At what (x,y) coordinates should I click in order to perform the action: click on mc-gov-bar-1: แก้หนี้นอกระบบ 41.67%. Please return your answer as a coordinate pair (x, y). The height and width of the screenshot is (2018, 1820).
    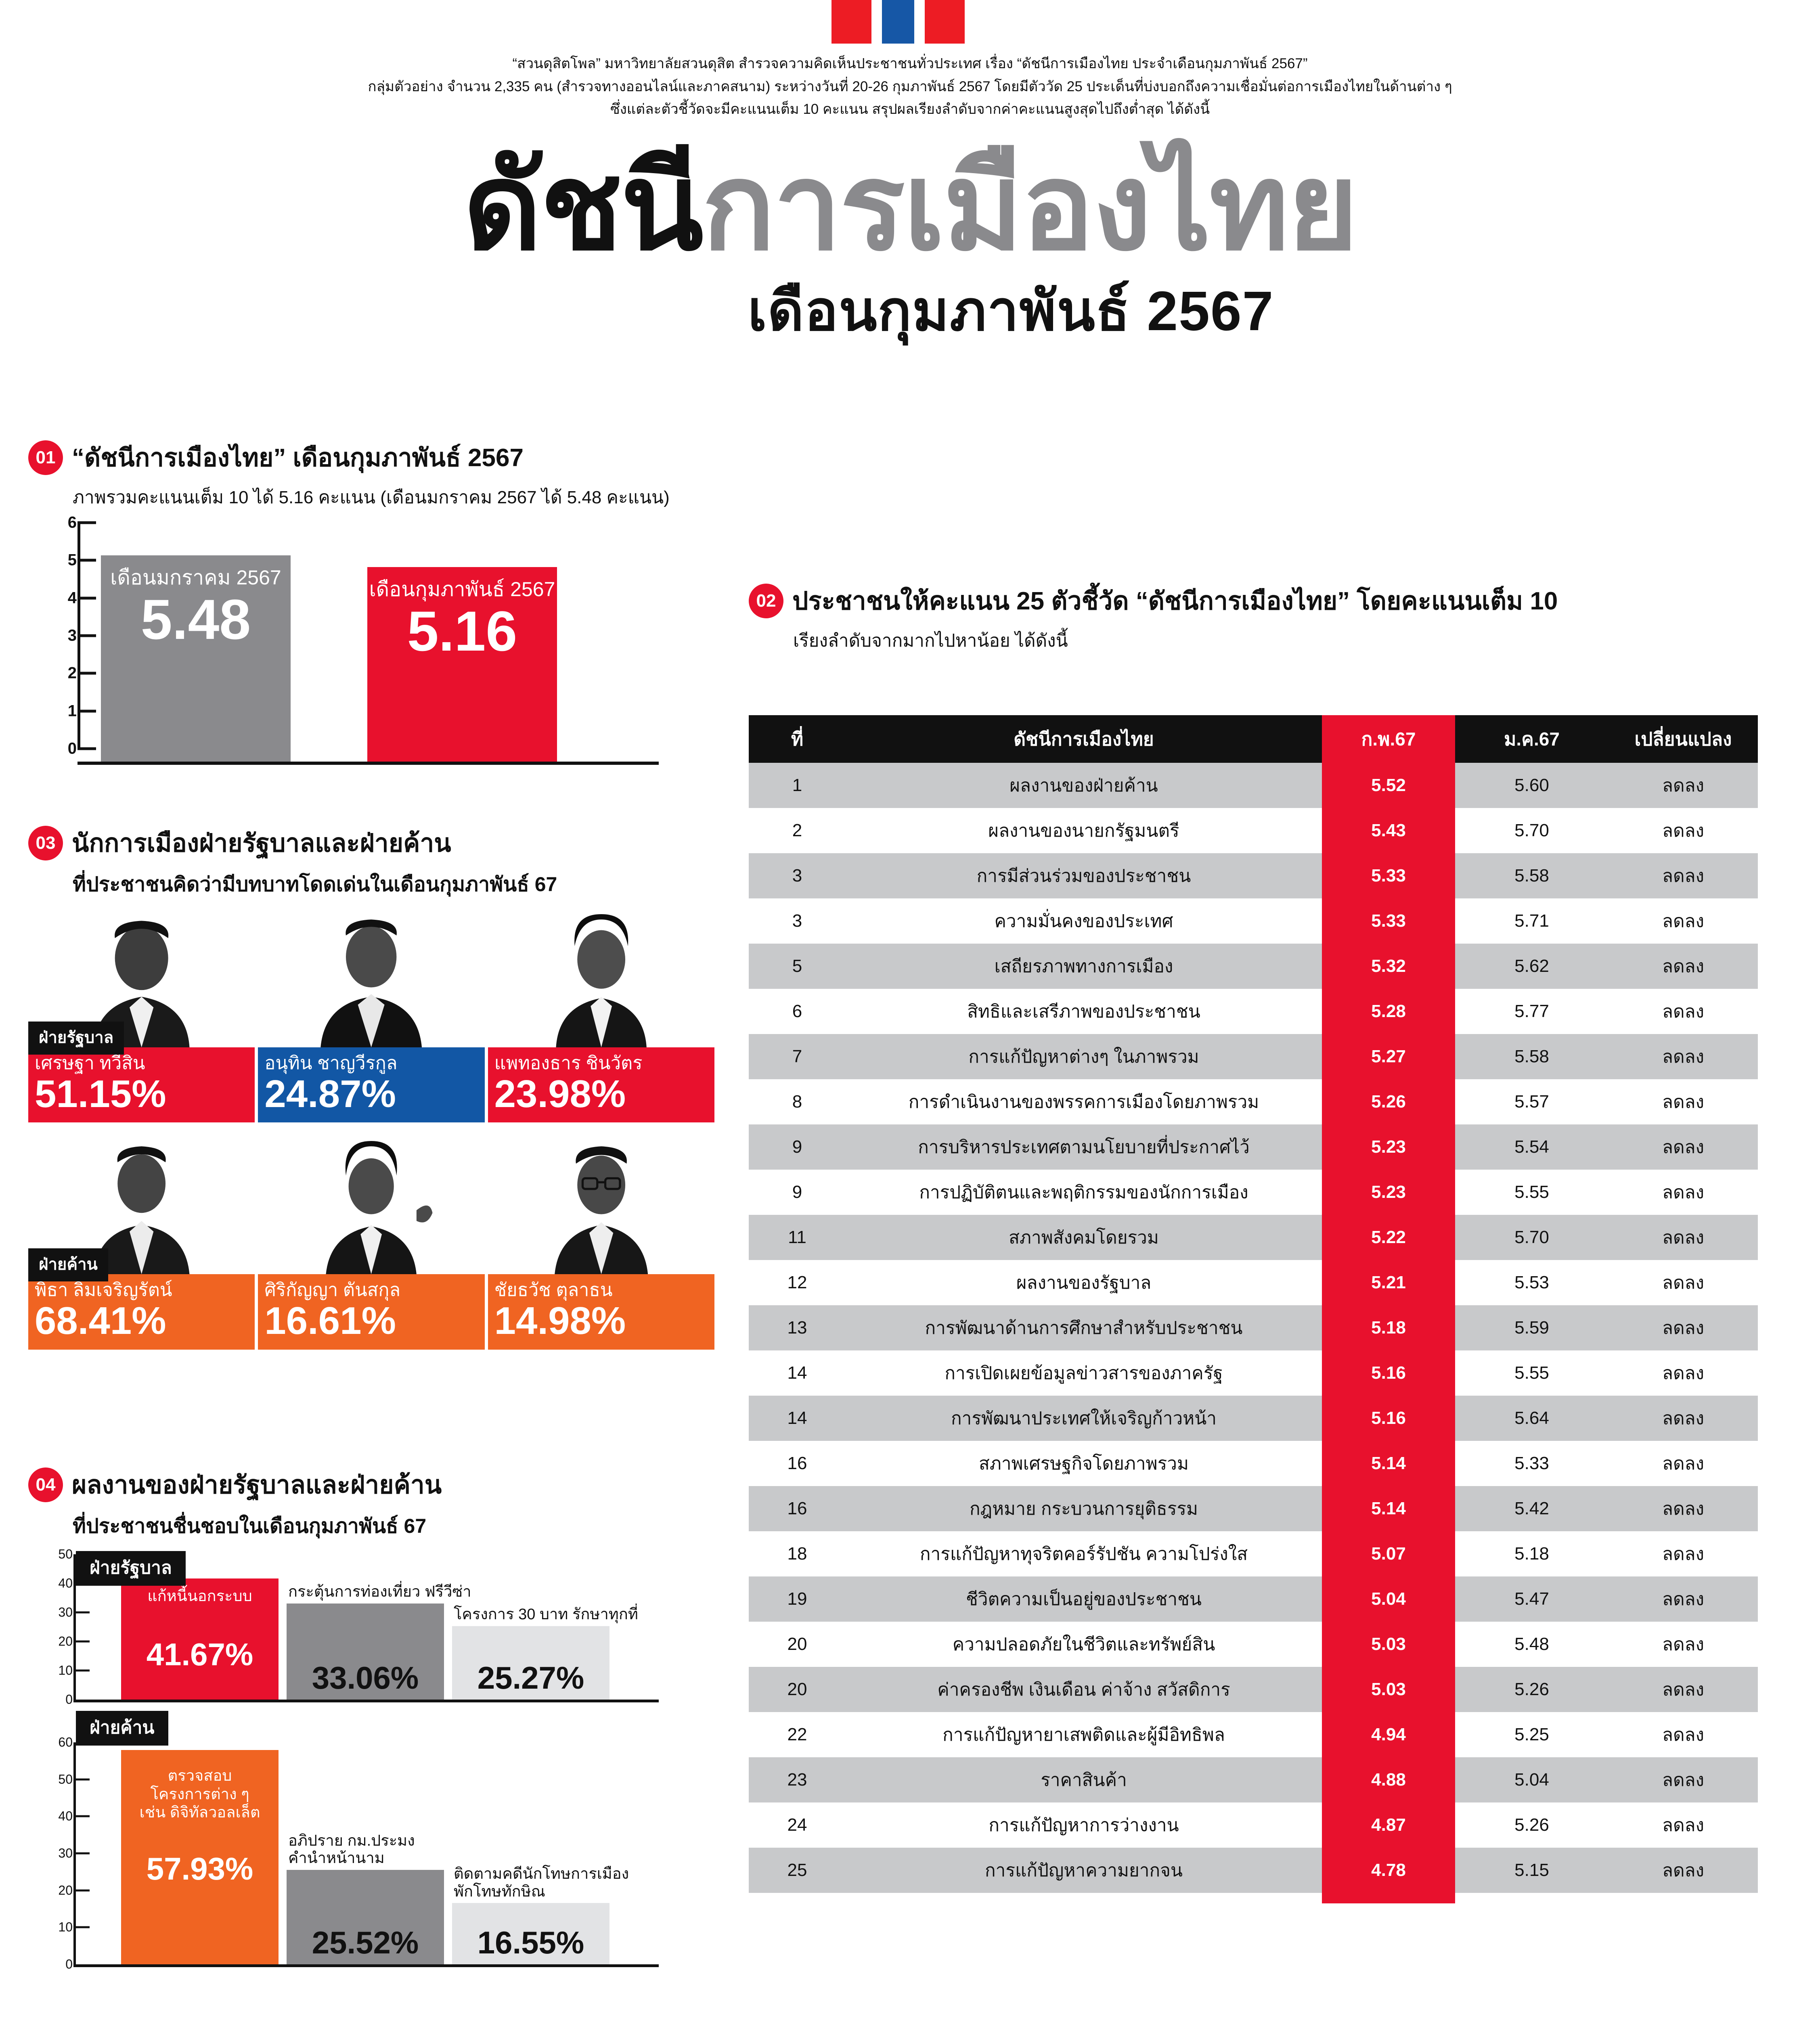
    Looking at the image, I should click on (200, 1639).